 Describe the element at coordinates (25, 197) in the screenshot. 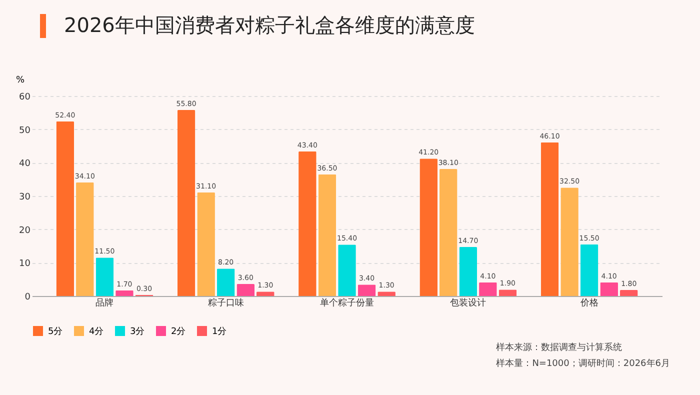

I see `y-tick-label: 30` at that location.